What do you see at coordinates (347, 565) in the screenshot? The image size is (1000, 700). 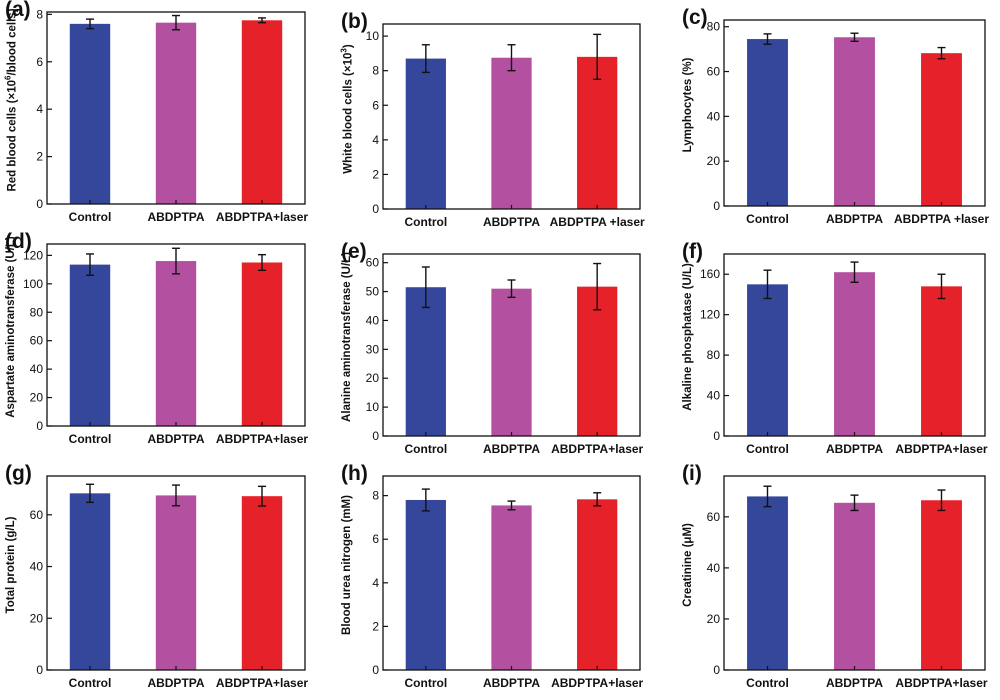 I see `y-axis-label-text: Blood urea nitrogen (mM)` at bounding box center [347, 565].